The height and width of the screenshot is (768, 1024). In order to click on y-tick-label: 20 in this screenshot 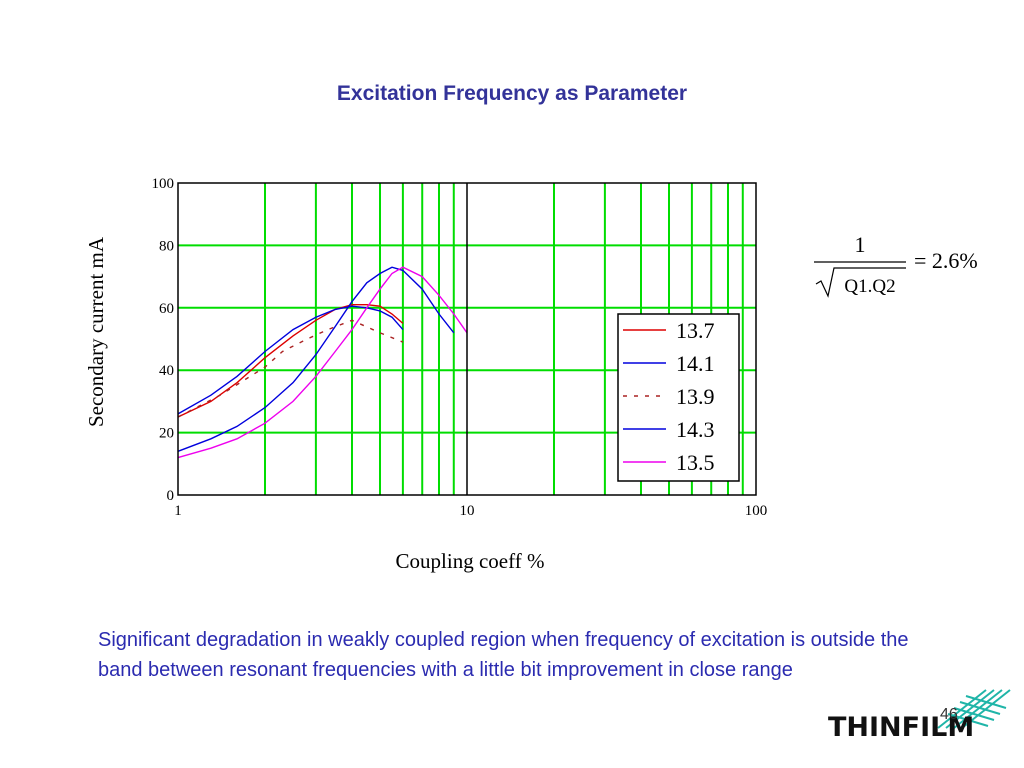, I will do `click(166, 434)`.